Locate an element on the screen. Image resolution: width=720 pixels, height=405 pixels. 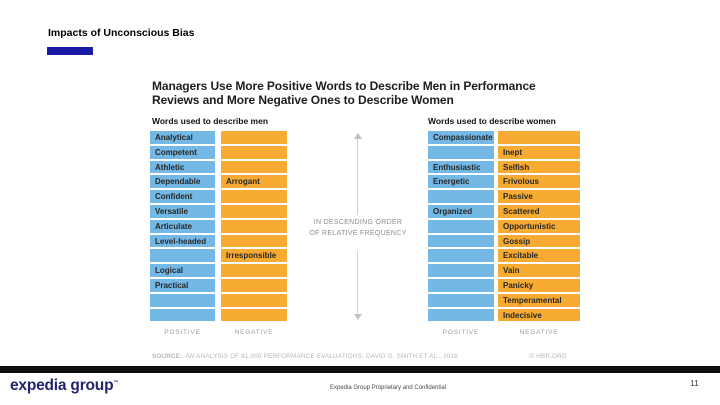
source-label: SOURCE: is located at coordinates (167, 356).